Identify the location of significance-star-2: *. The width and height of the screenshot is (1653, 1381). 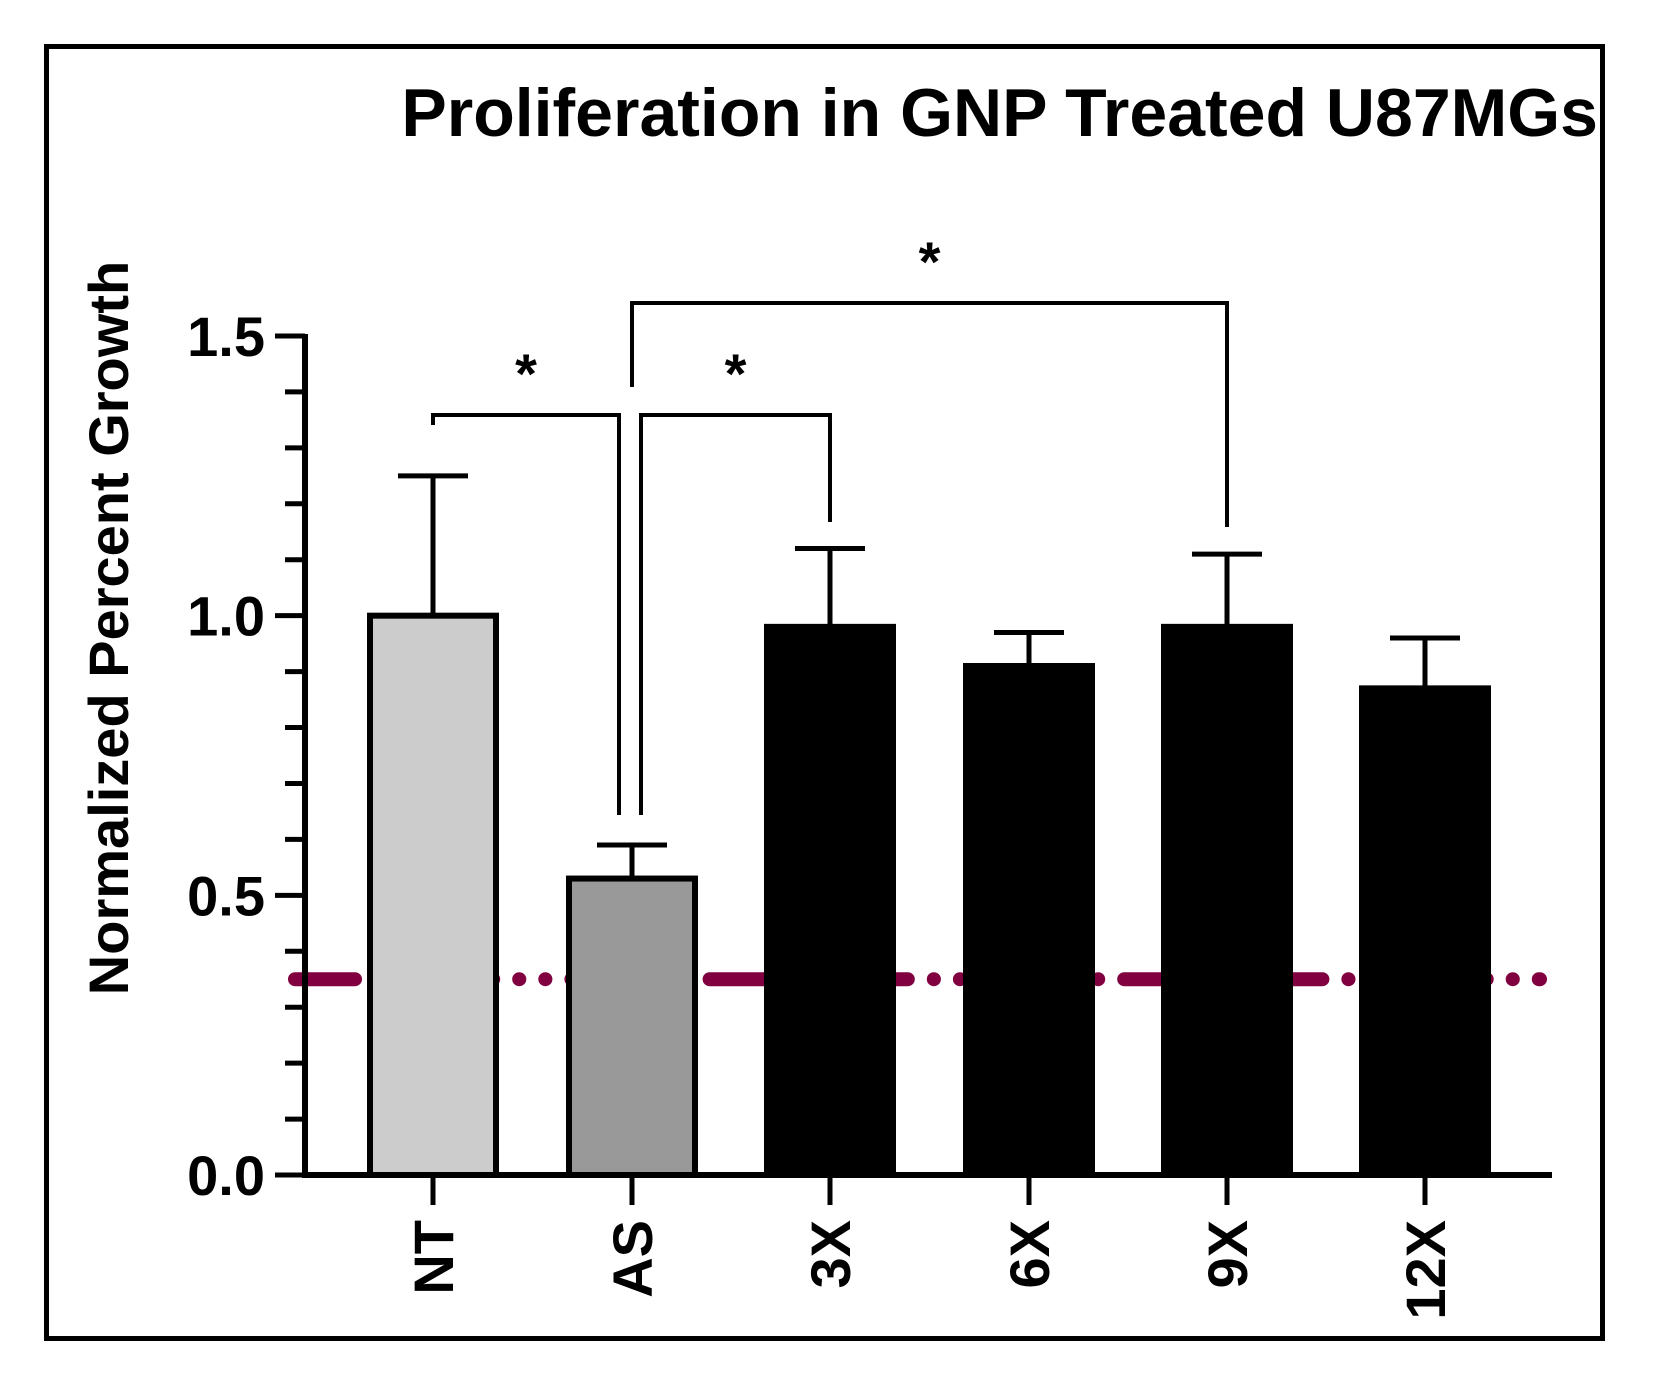
(736, 373).